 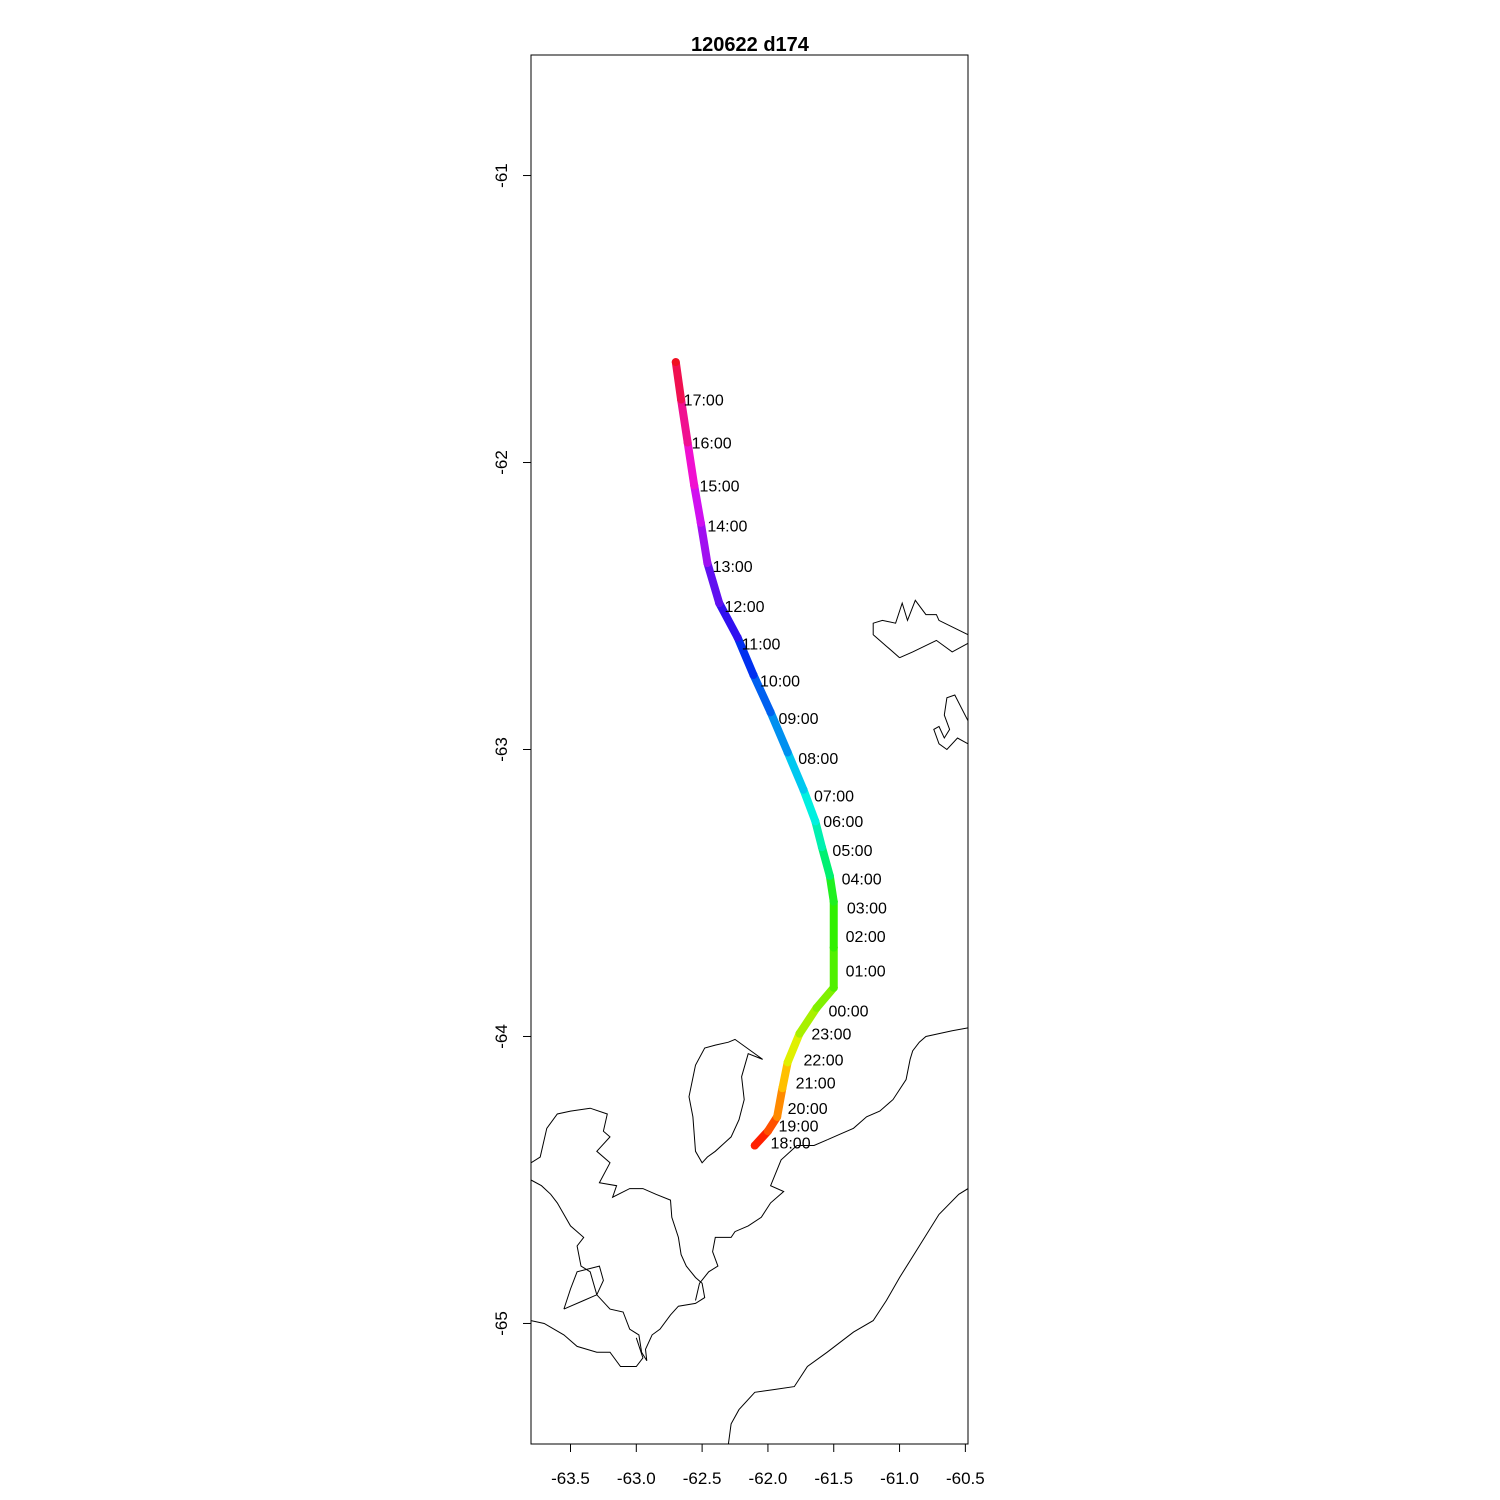 What do you see at coordinates (852, 851) in the screenshot?
I see `time-label: 05:00` at bounding box center [852, 851].